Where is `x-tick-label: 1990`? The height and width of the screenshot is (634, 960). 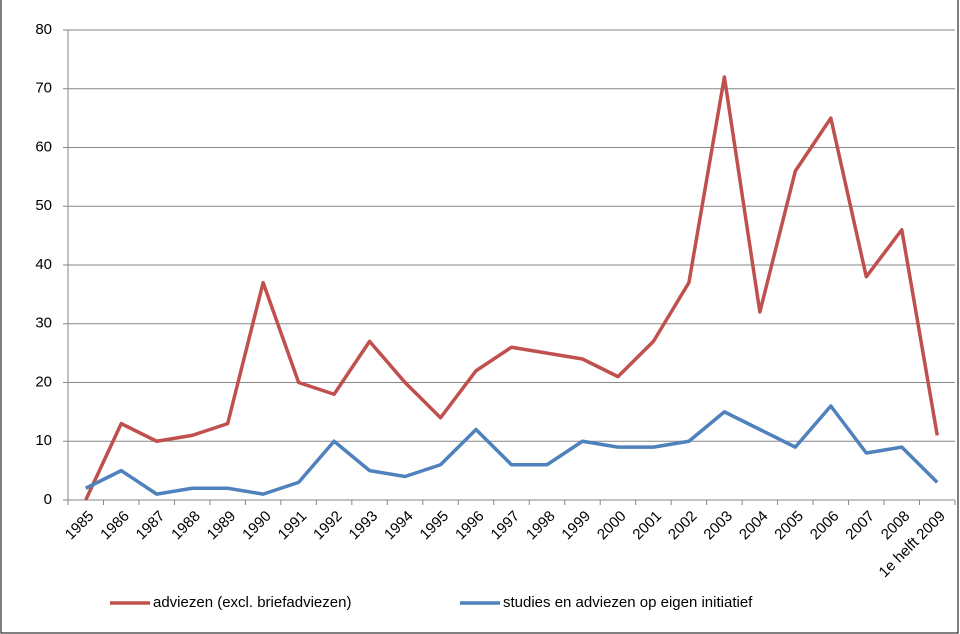 x-tick-label: 1990 is located at coordinates (257, 526).